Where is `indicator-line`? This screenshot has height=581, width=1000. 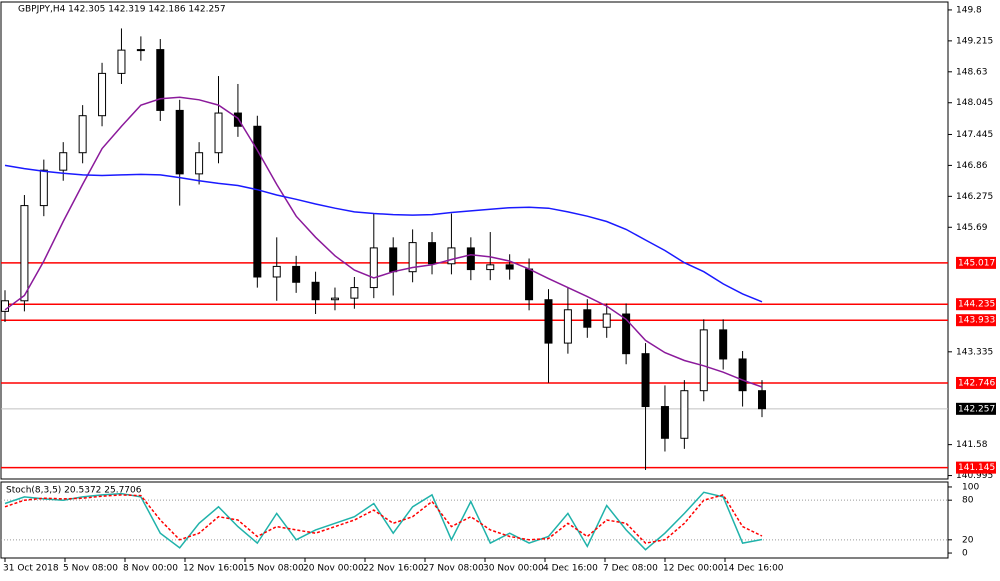 indicator-line is located at coordinates (383, 519).